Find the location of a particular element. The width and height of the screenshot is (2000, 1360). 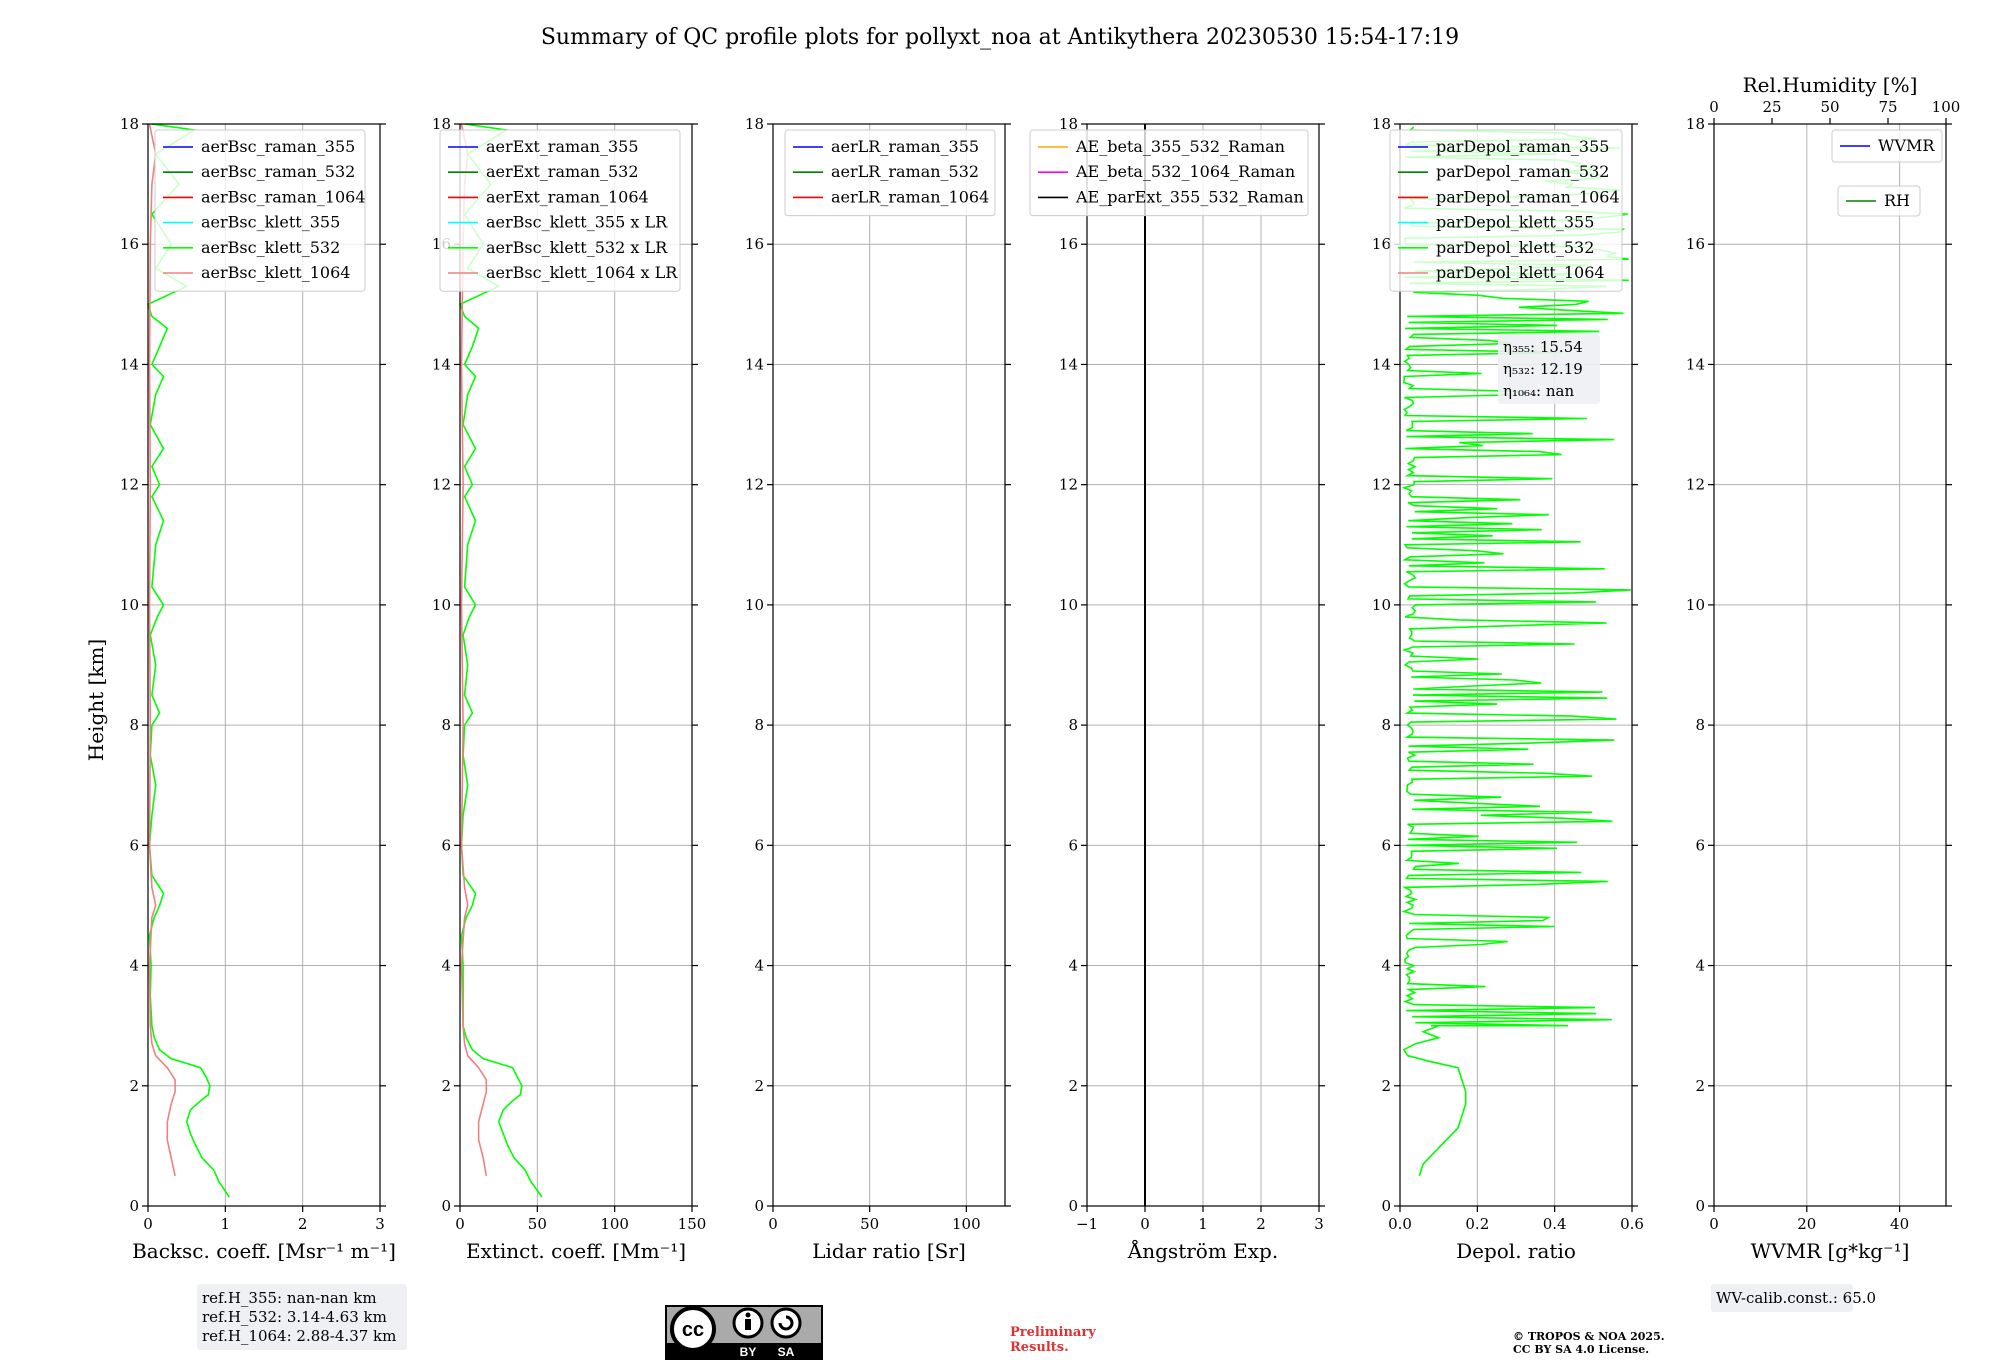

ref-heights-bg is located at coordinates (302, 1317).